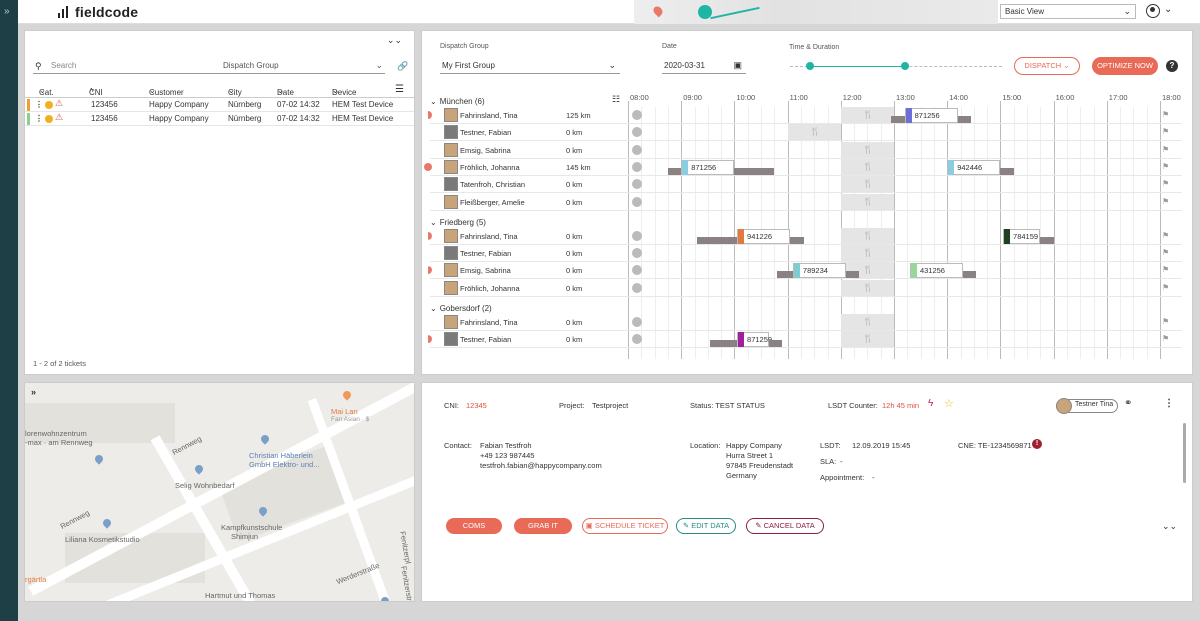  Describe the element at coordinates (1022, 236) in the screenshot. I see `job-block: 784159` at that location.